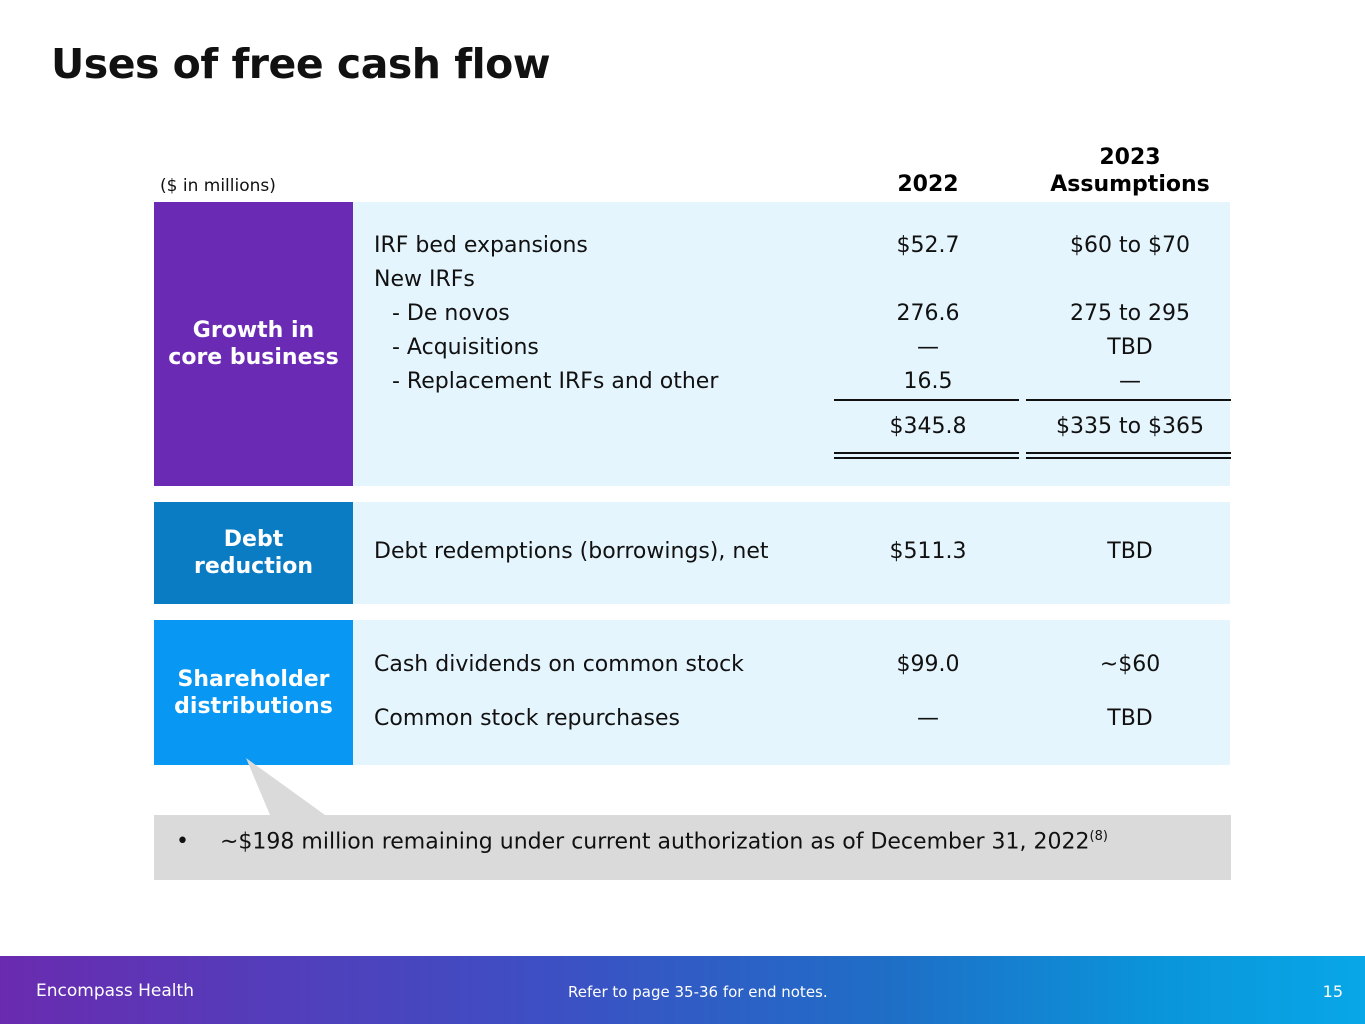 Image resolution: width=1365 pixels, height=1024 pixels. What do you see at coordinates (1130, 347) in the screenshot?
I see `growth-row-2023: TBD` at bounding box center [1130, 347].